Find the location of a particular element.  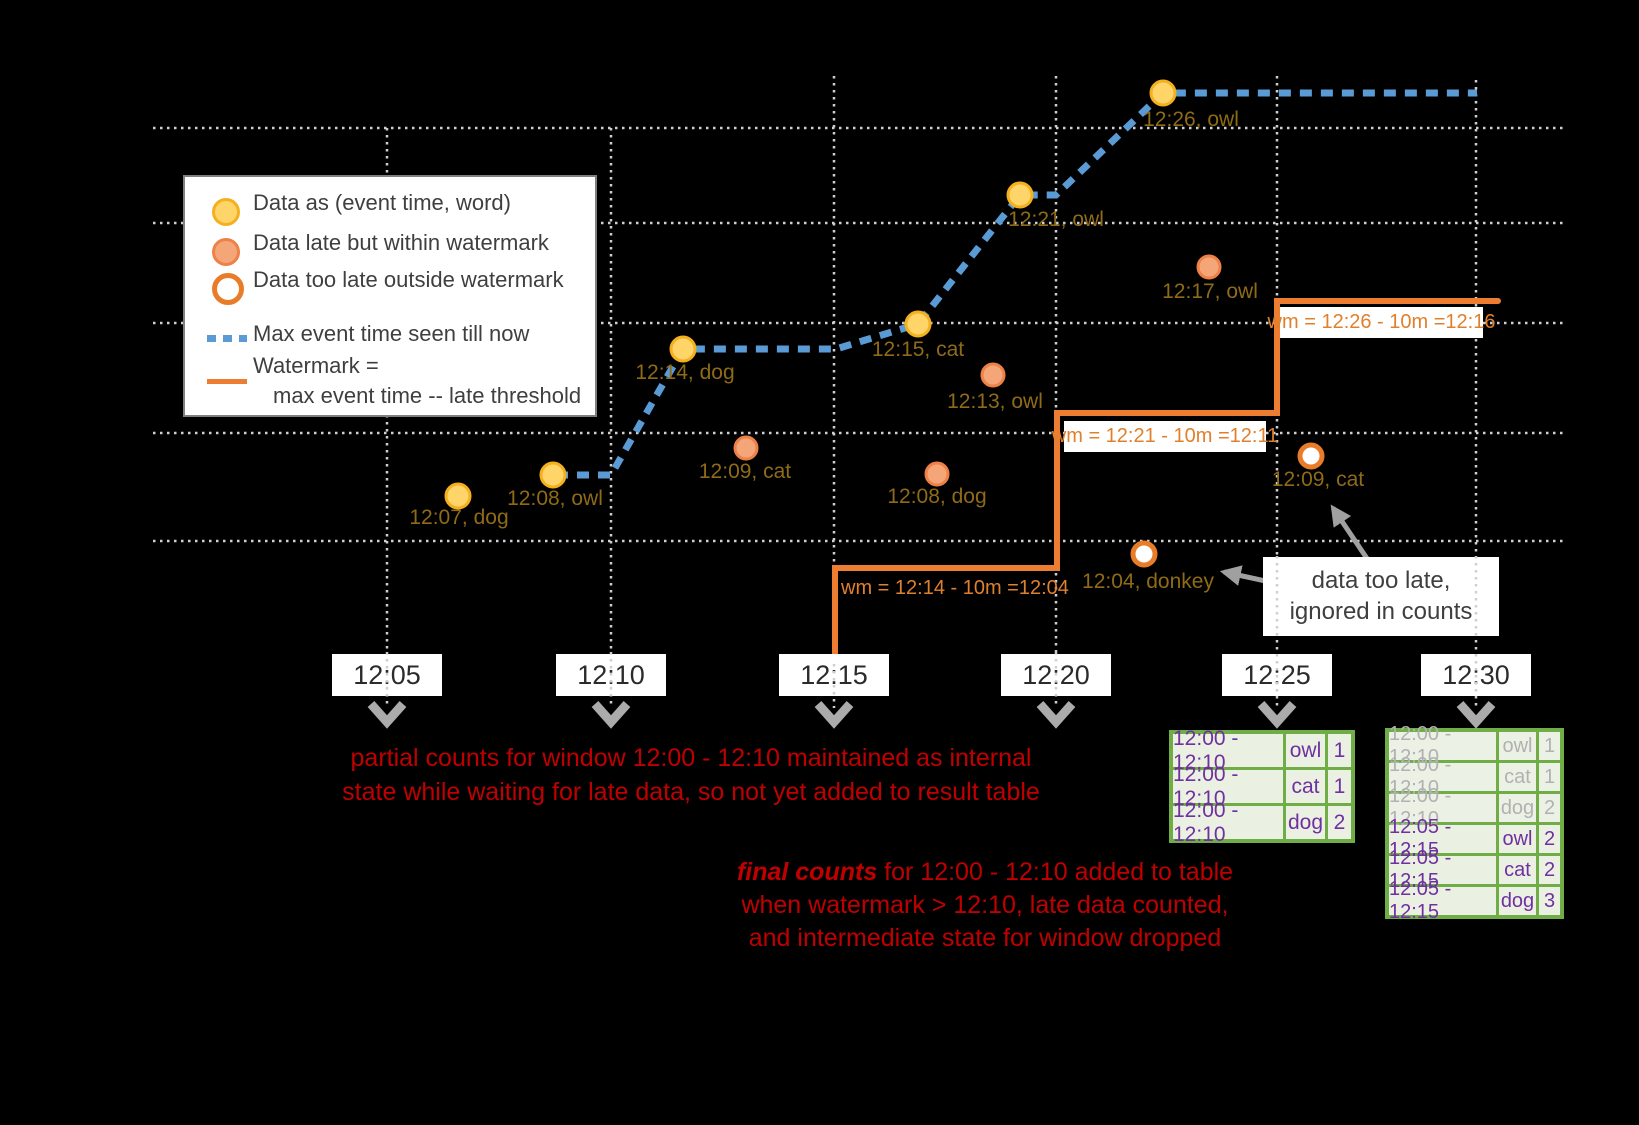

legend-item-too-late: Data too late outside watermark is located at coordinates (408, 279).